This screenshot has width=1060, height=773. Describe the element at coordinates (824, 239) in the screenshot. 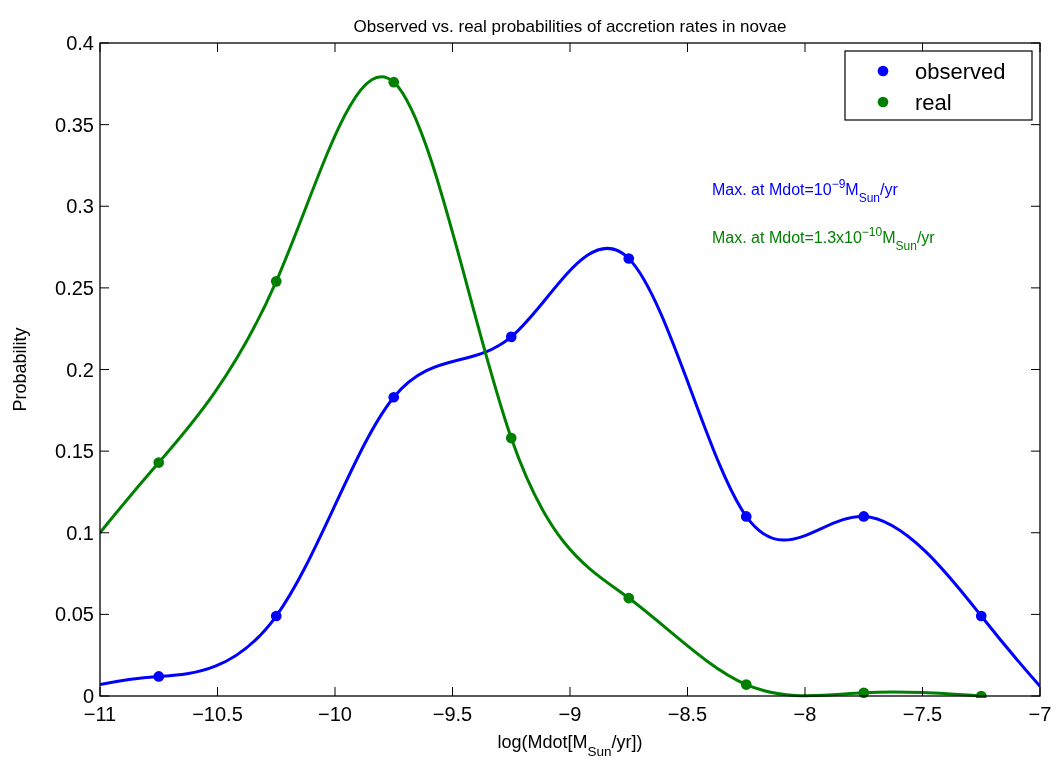

I see `annotation: Max. at Mdot=1.3x10$^{−10}$M$_{Sun}$/yr` at that location.